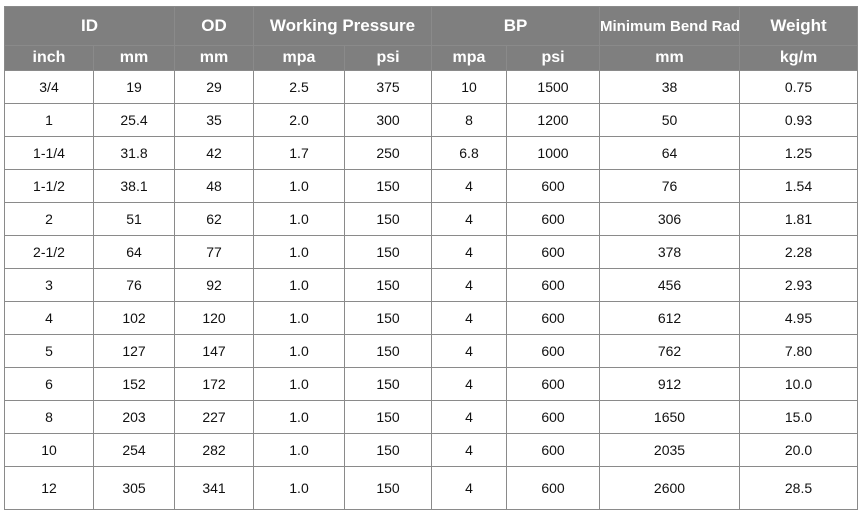  What do you see at coordinates (134, 285) in the screenshot?
I see `id-mm-cell: 76` at bounding box center [134, 285].